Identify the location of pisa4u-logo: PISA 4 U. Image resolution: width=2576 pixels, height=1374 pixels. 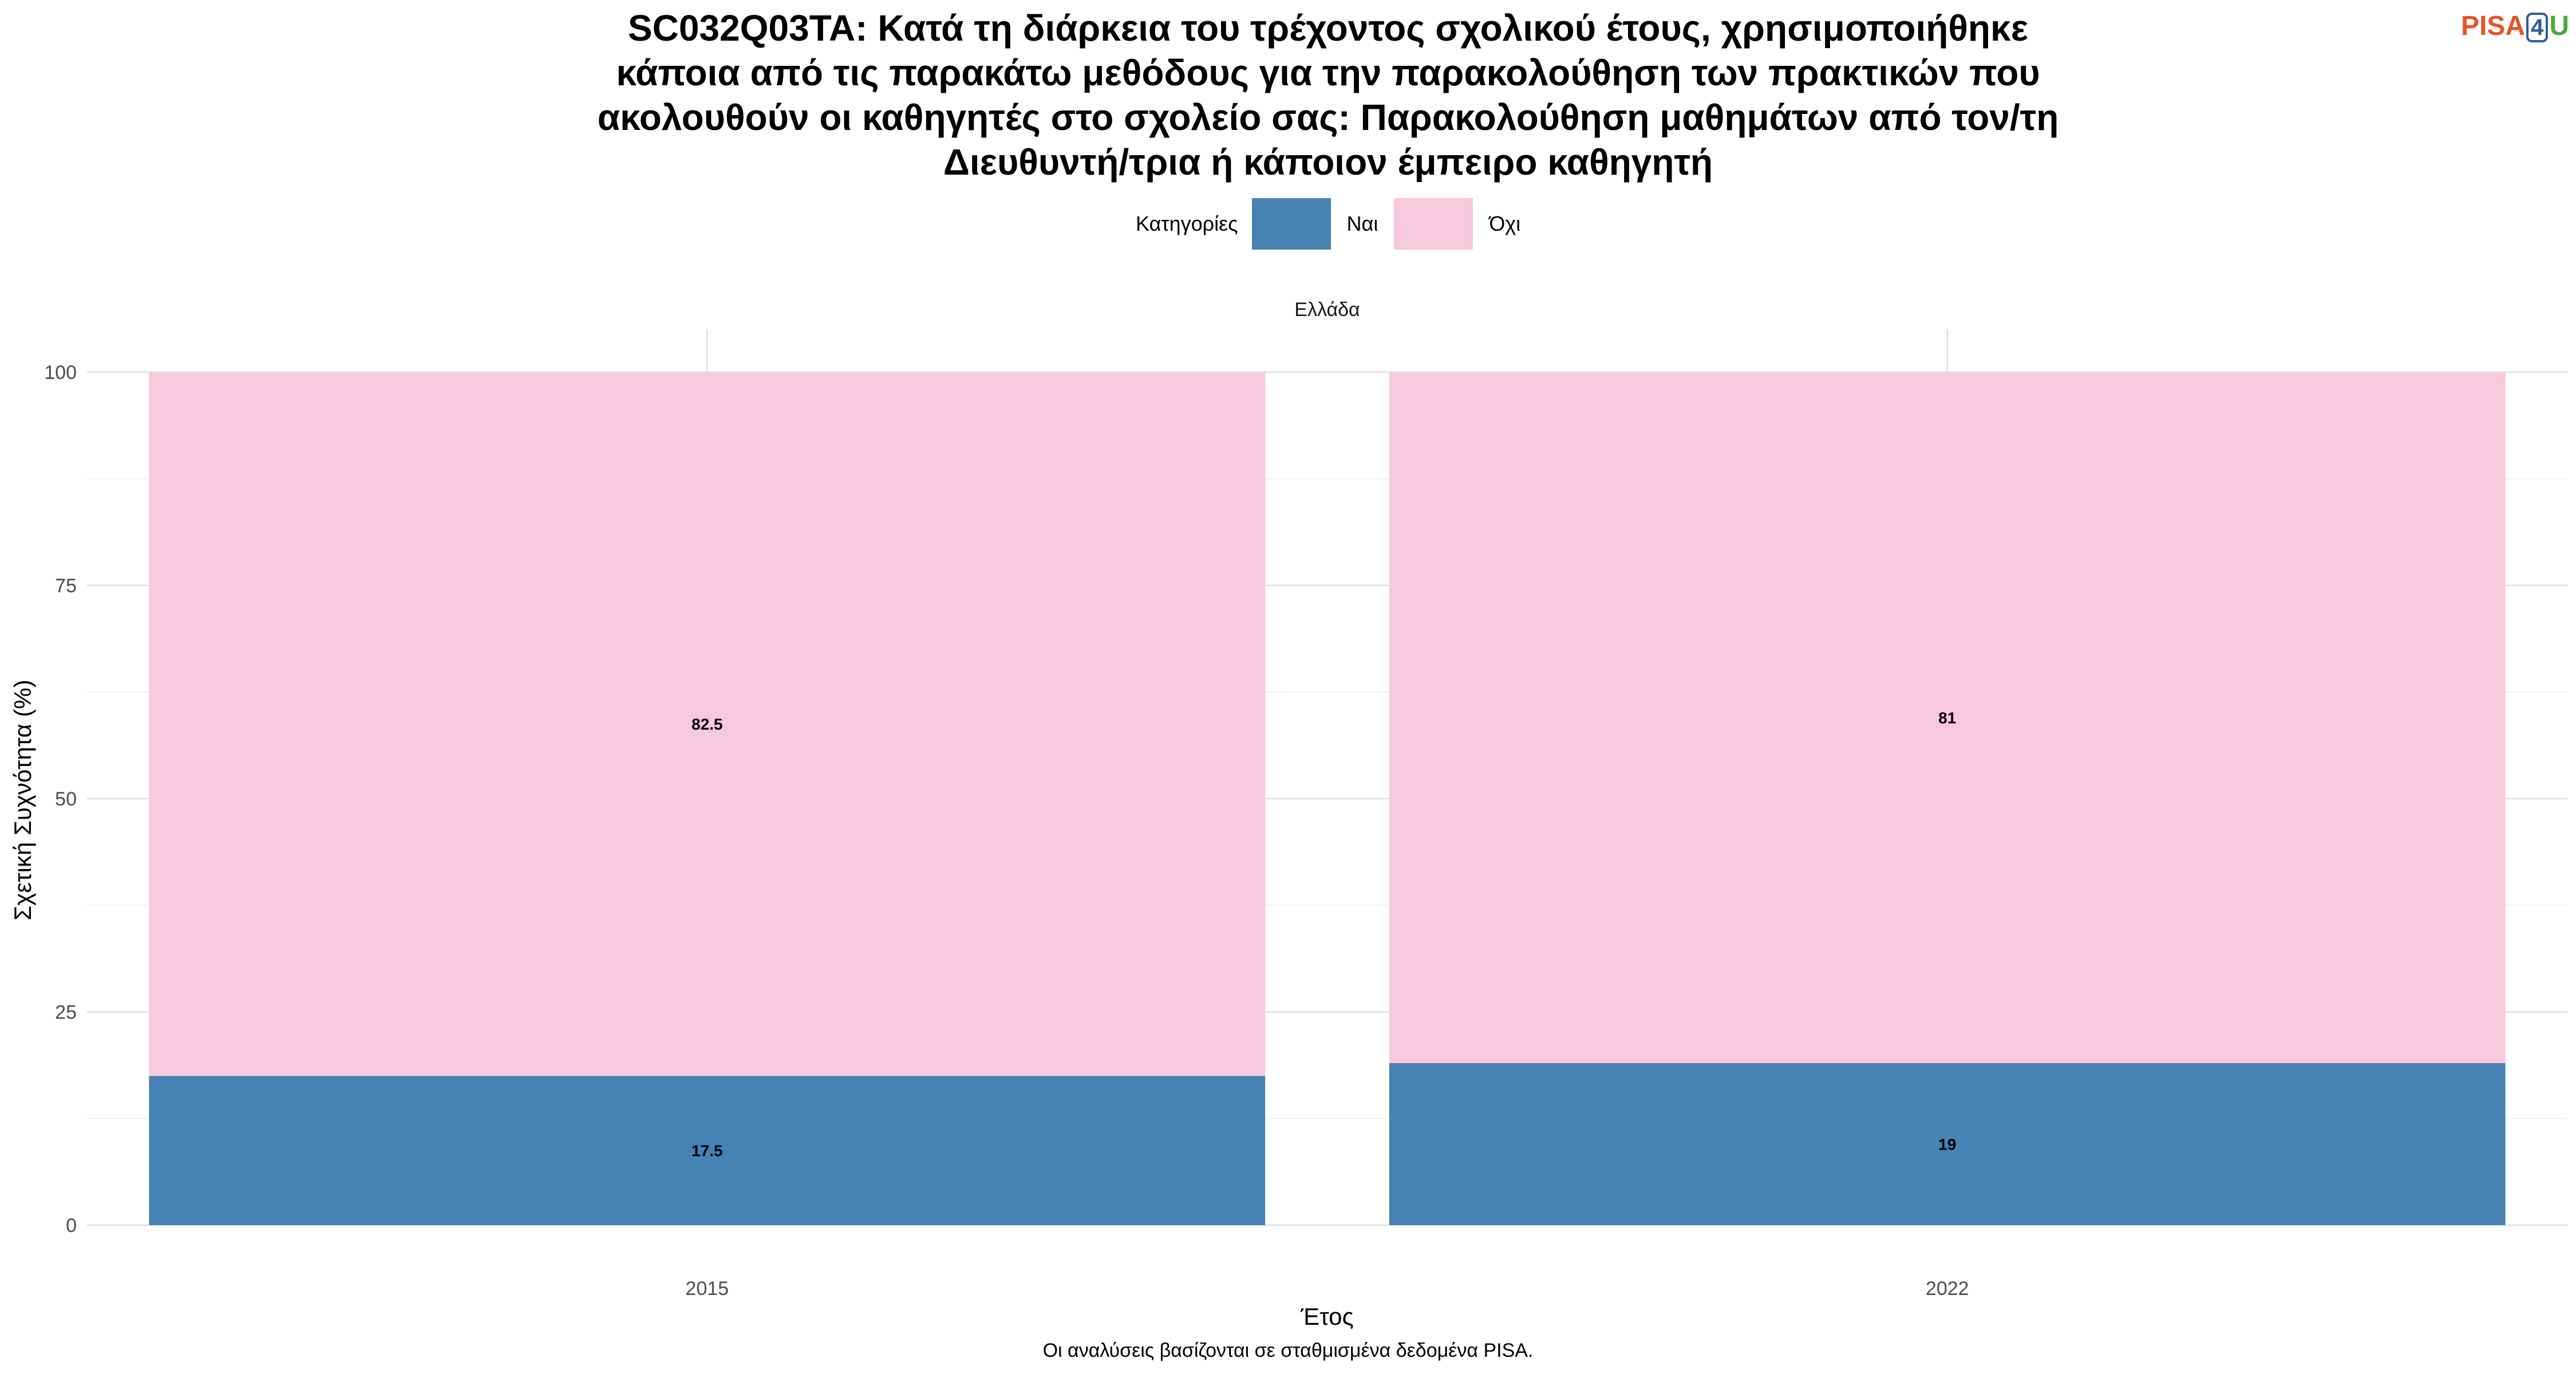
(2515, 26).